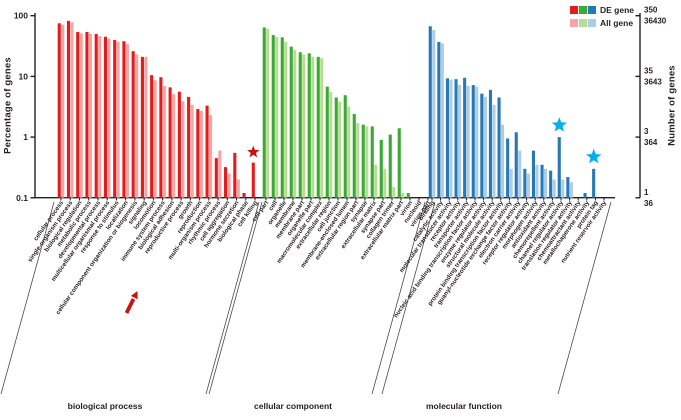 Image resolution: width=681 pixels, height=420 pixels. Describe the element at coordinates (293, 406) in the screenshot. I see `category-label-cellular-component: cellular component` at that location.